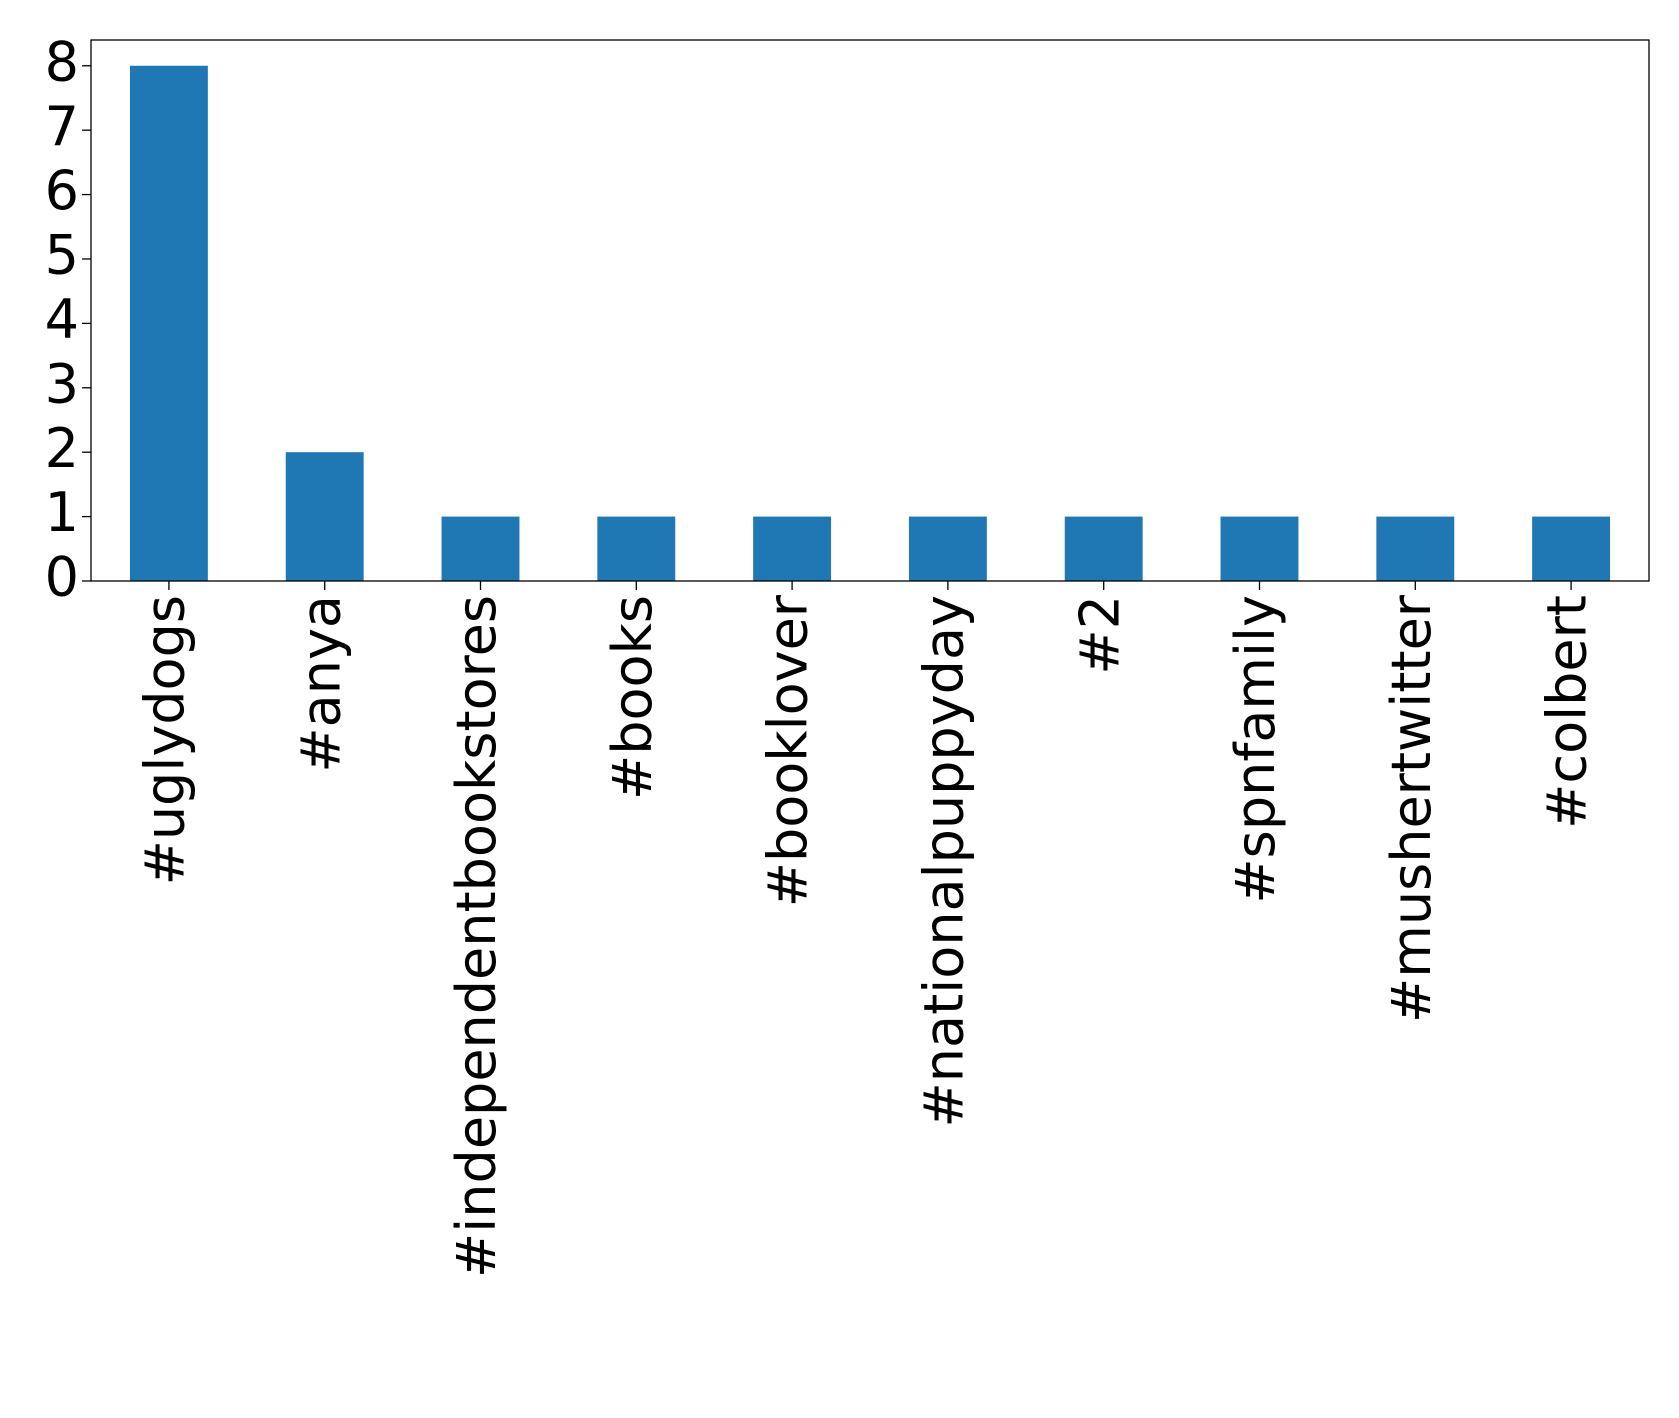  I want to click on y-tick-label: 4, so click(62, 319).